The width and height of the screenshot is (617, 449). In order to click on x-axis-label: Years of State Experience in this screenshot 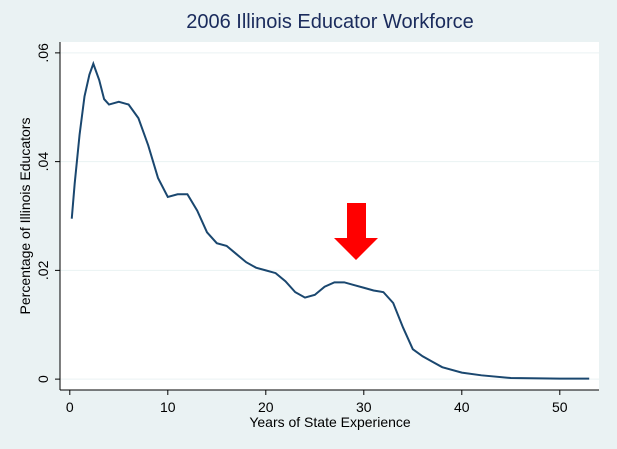, I will do `click(330, 422)`.